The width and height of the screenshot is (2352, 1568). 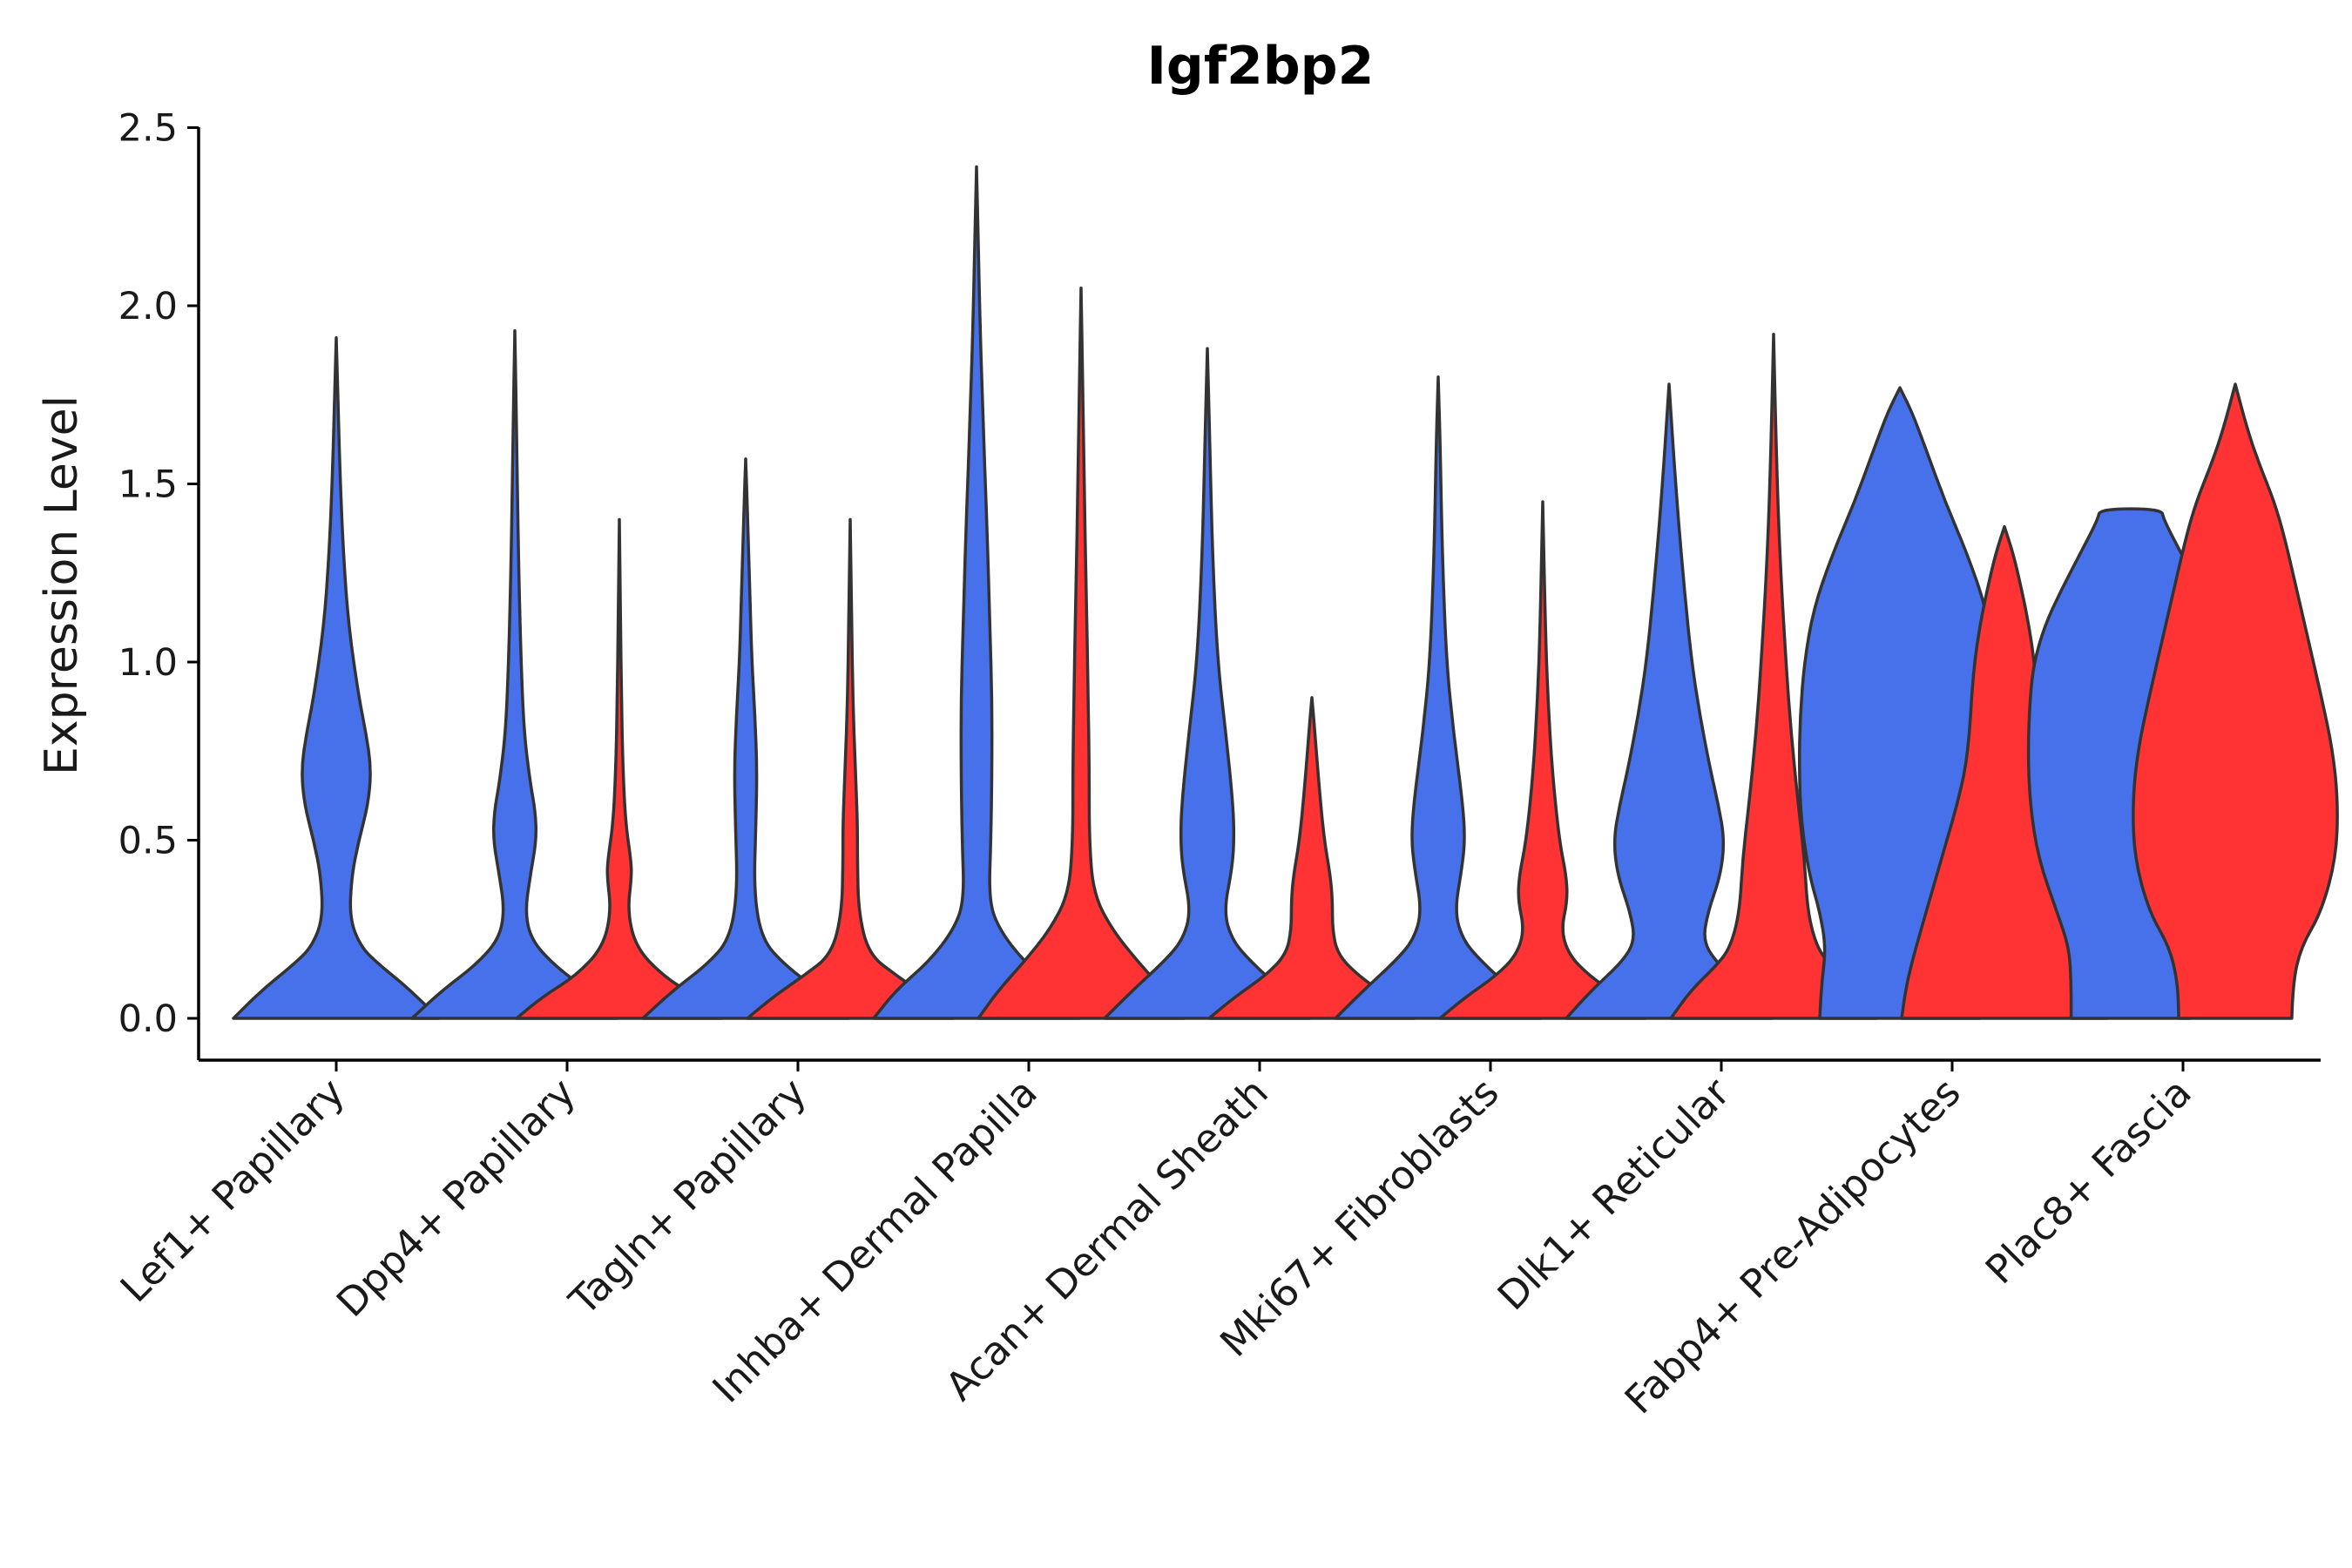 I want to click on violin-group2-dpp4-papillary, so click(x=619, y=768).